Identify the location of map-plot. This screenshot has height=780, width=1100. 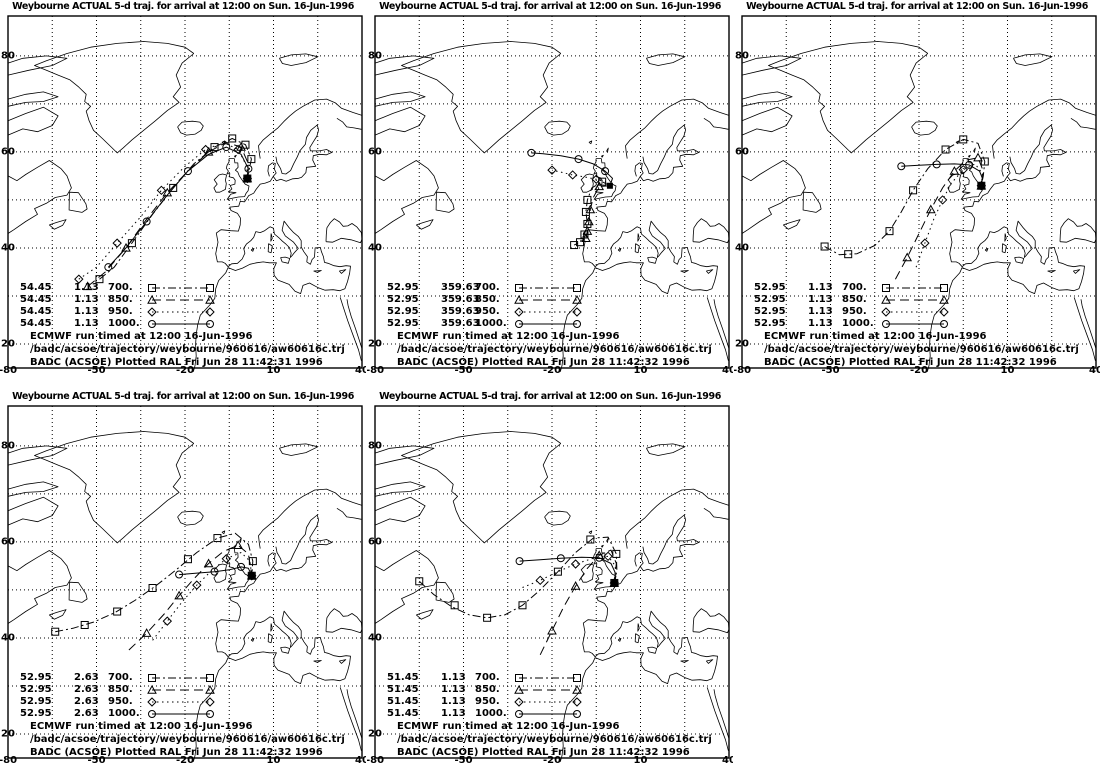
(552, 193).